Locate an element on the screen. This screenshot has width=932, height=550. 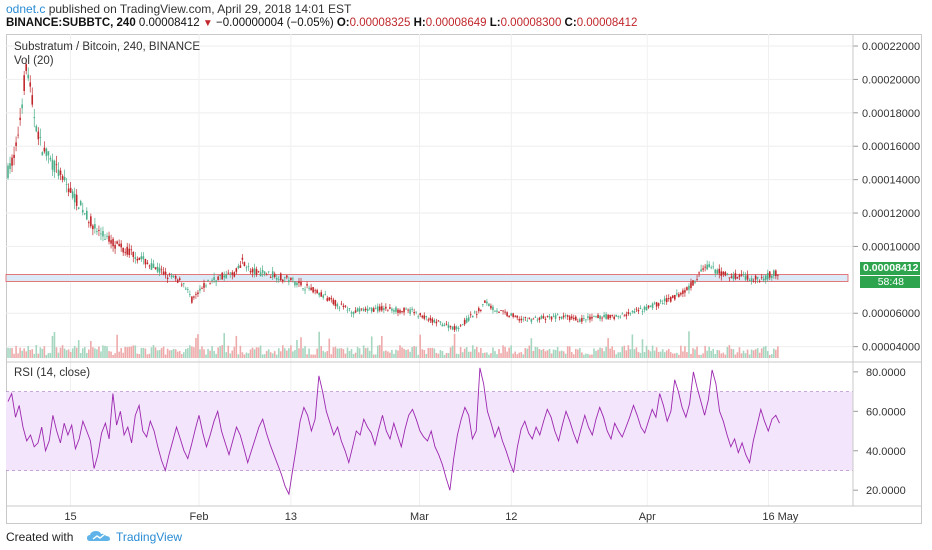
time-axis: 15 Feb 13 Mar 12 Apr 16 May is located at coordinates (431, 517).